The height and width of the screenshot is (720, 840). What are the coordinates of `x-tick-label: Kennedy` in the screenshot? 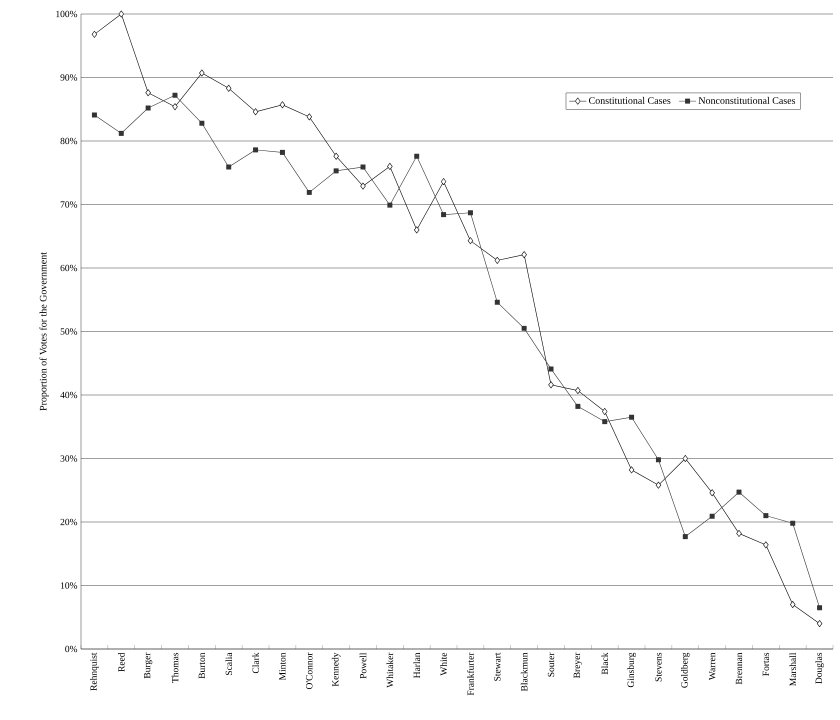 It's located at (336, 669).